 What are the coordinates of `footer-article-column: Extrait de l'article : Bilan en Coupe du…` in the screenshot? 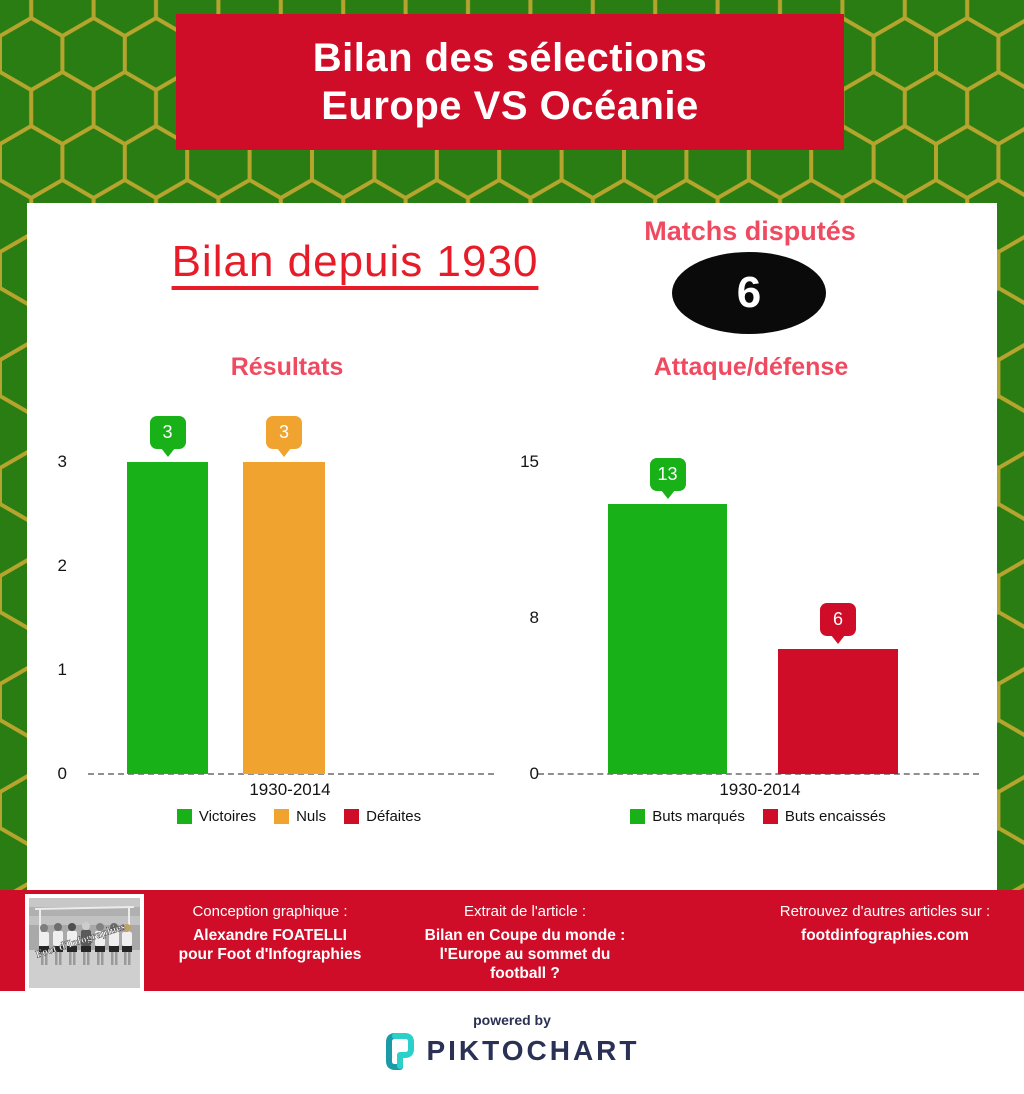 It's located at (525, 942).